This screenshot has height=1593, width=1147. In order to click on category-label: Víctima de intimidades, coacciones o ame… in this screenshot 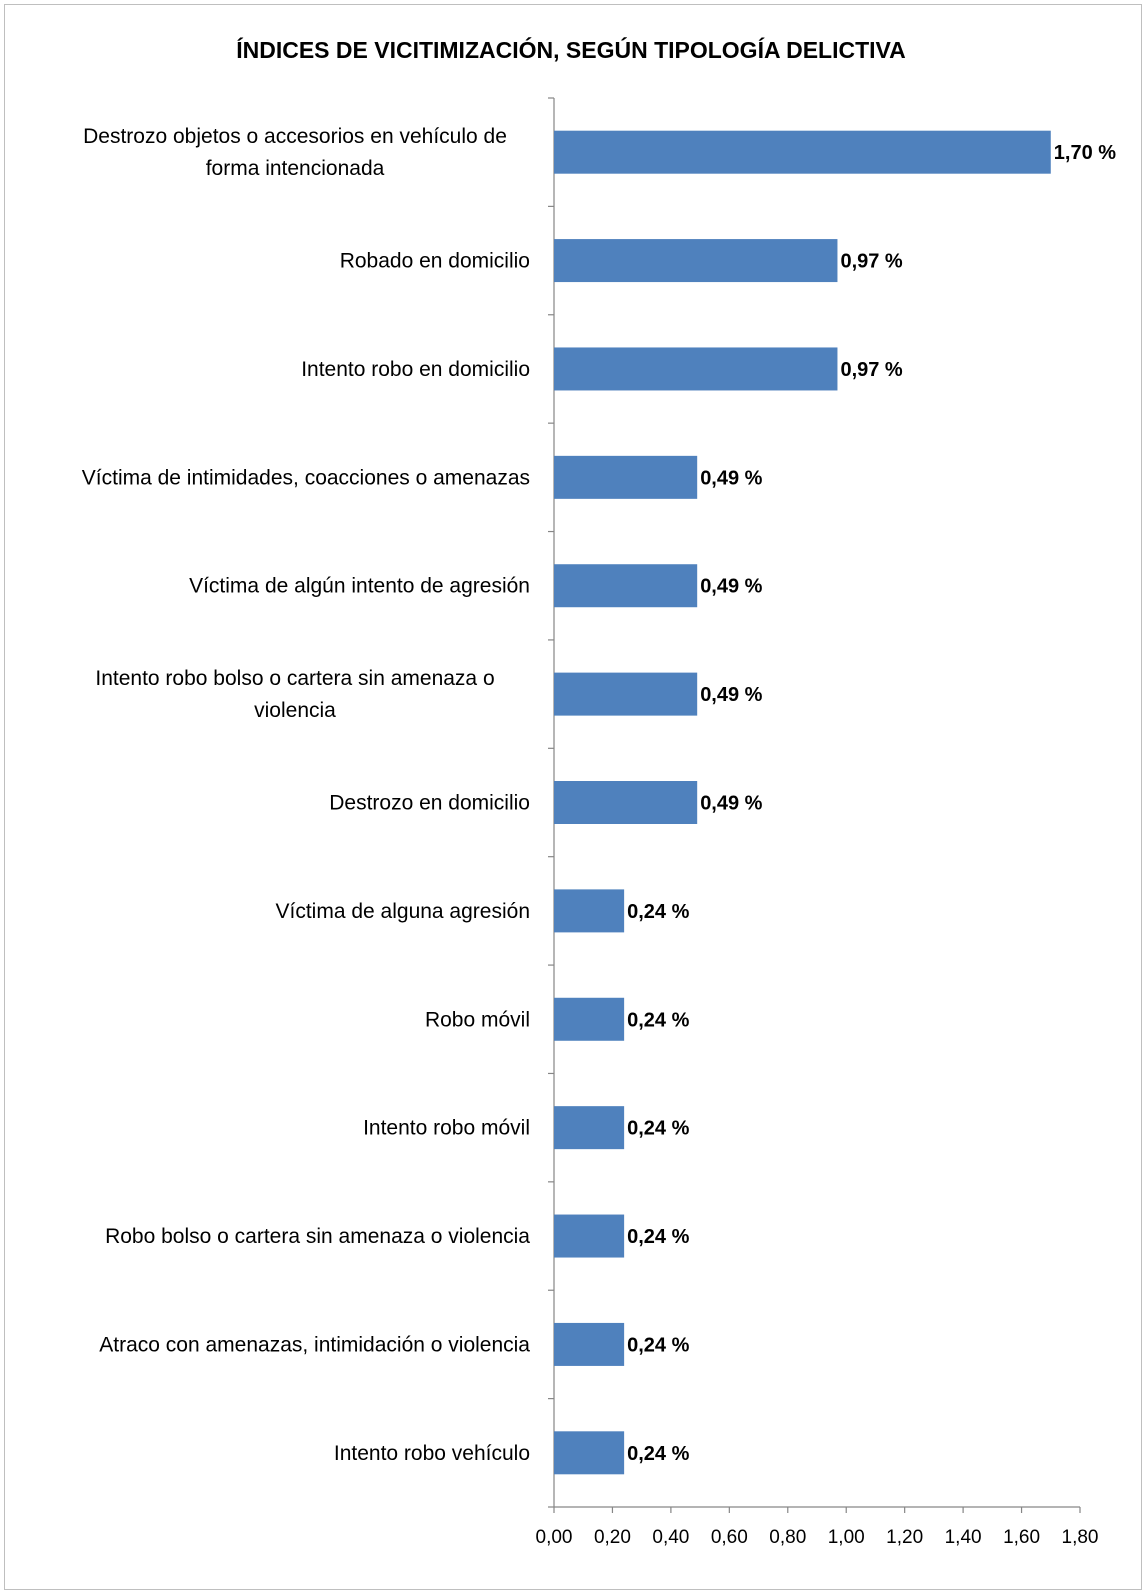, I will do `click(306, 477)`.